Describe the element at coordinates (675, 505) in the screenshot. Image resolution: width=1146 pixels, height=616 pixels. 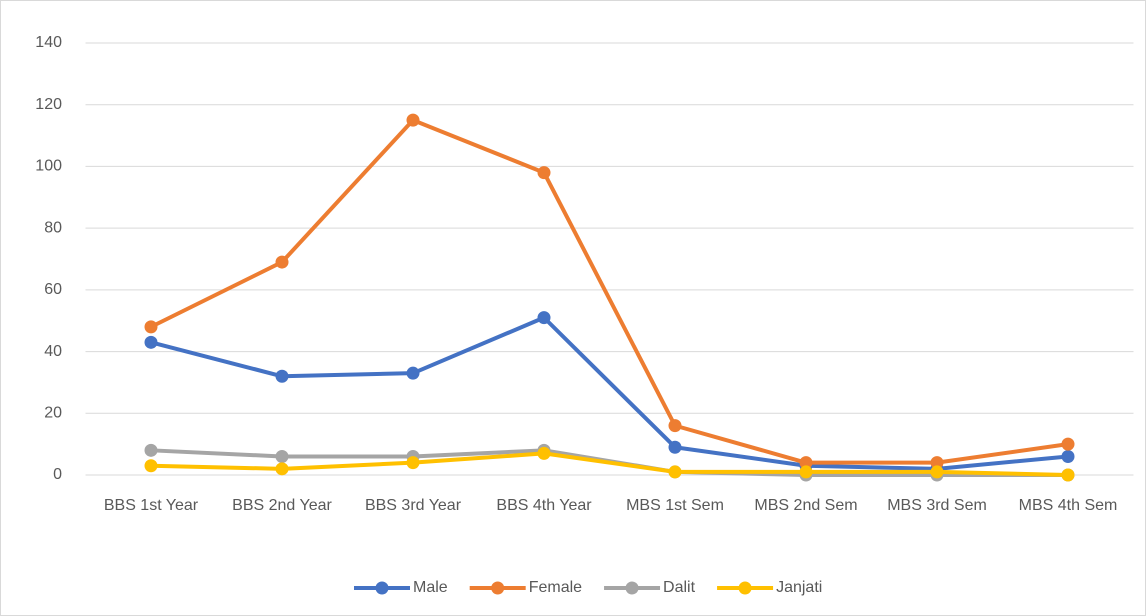
I see `x-tick-label: MBS 1st Sem` at that location.